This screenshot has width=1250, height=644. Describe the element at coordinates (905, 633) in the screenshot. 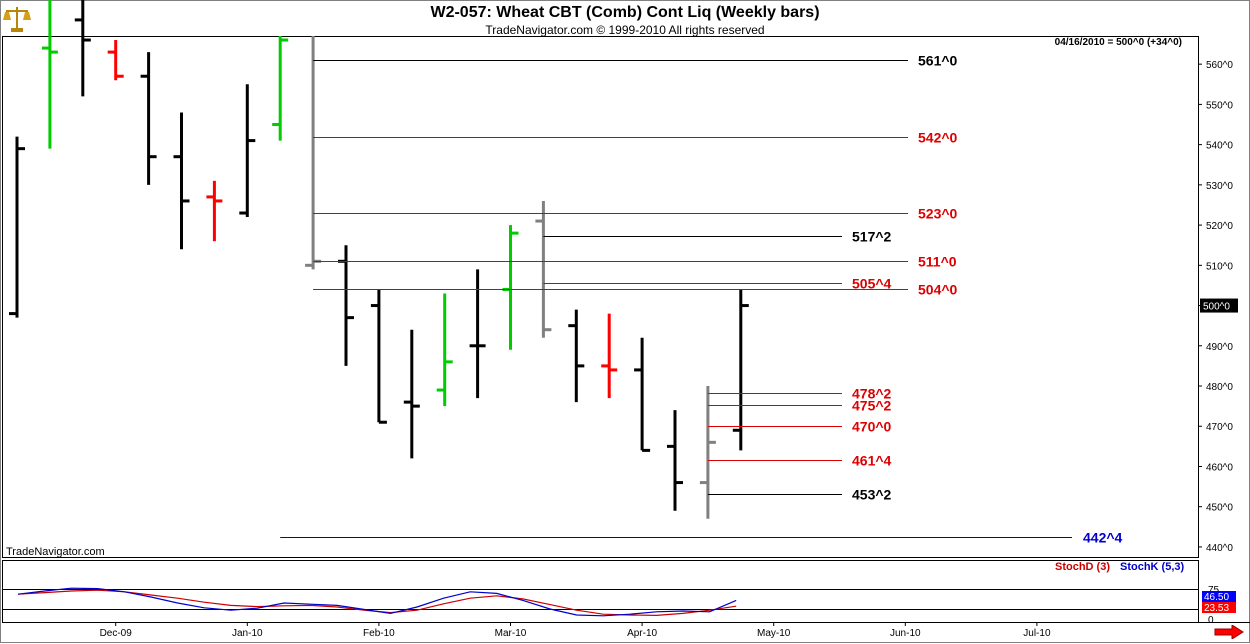

I see `date-tick-label: Jun-10` at that location.